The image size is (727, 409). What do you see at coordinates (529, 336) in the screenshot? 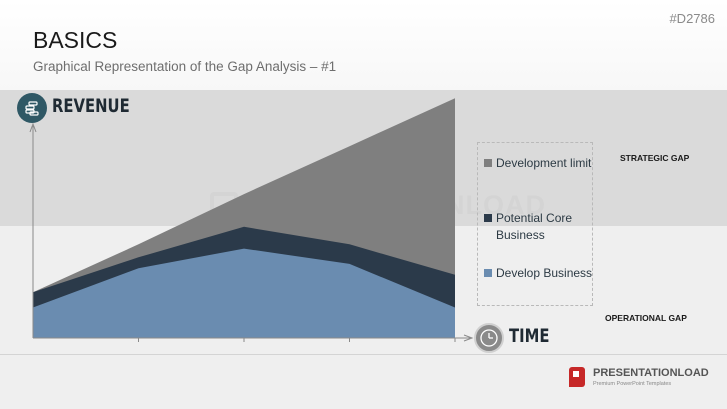
I see `x-axis-label: TIME` at bounding box center [529, 336].